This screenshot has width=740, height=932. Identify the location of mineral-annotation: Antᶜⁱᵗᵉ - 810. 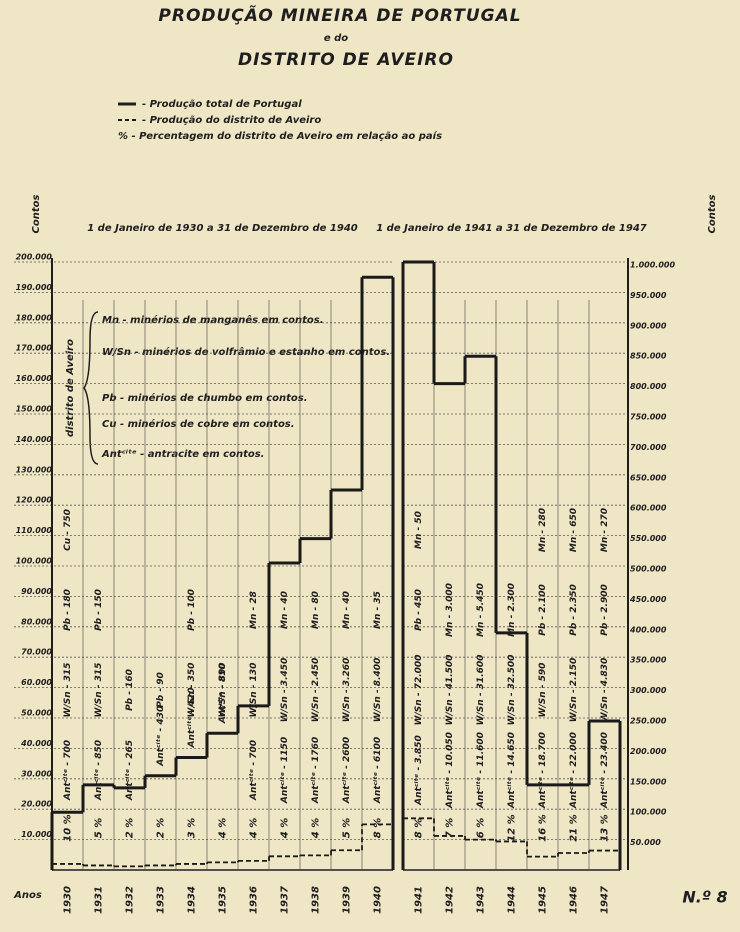
(223, 693).